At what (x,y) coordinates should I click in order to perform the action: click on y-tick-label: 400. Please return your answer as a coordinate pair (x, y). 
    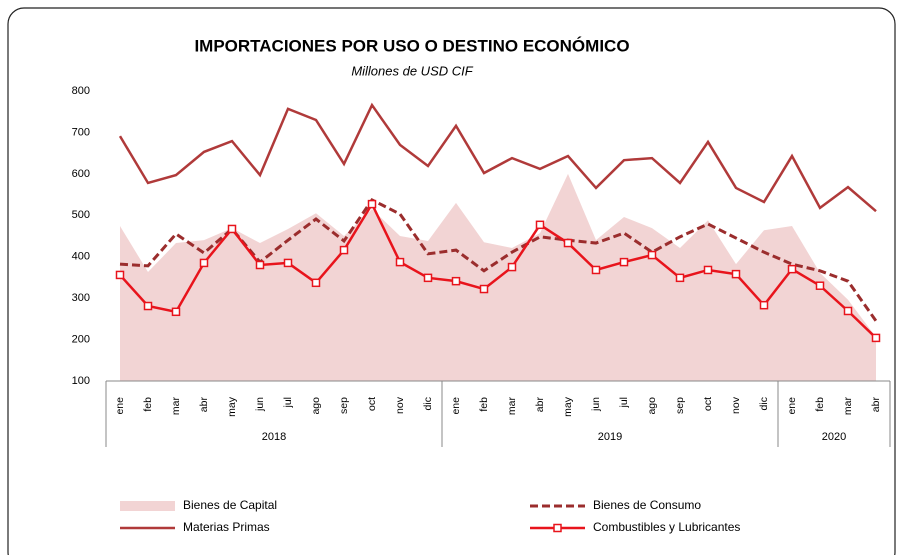
    Looking at the image, I should click on (81, 257).